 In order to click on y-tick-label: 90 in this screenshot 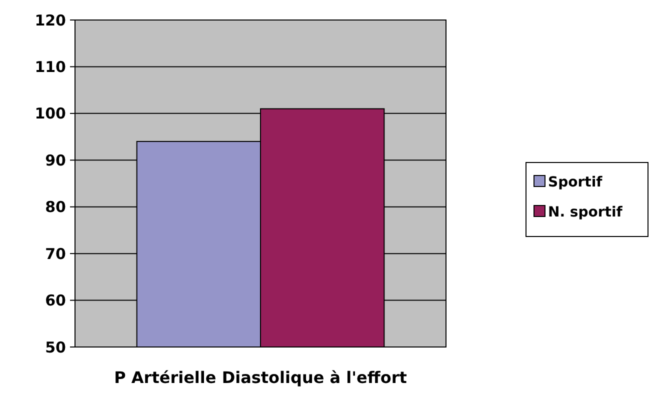, I will do `click(55, 160)`.